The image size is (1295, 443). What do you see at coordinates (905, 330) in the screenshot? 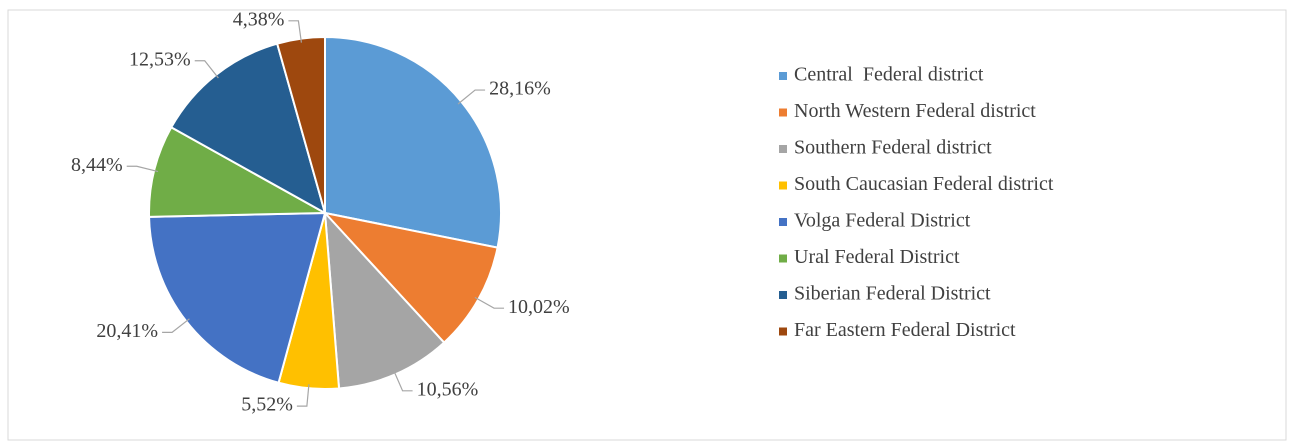
I see `legend-label: Far Eastern Federal District` at bounding box center [905, 330].